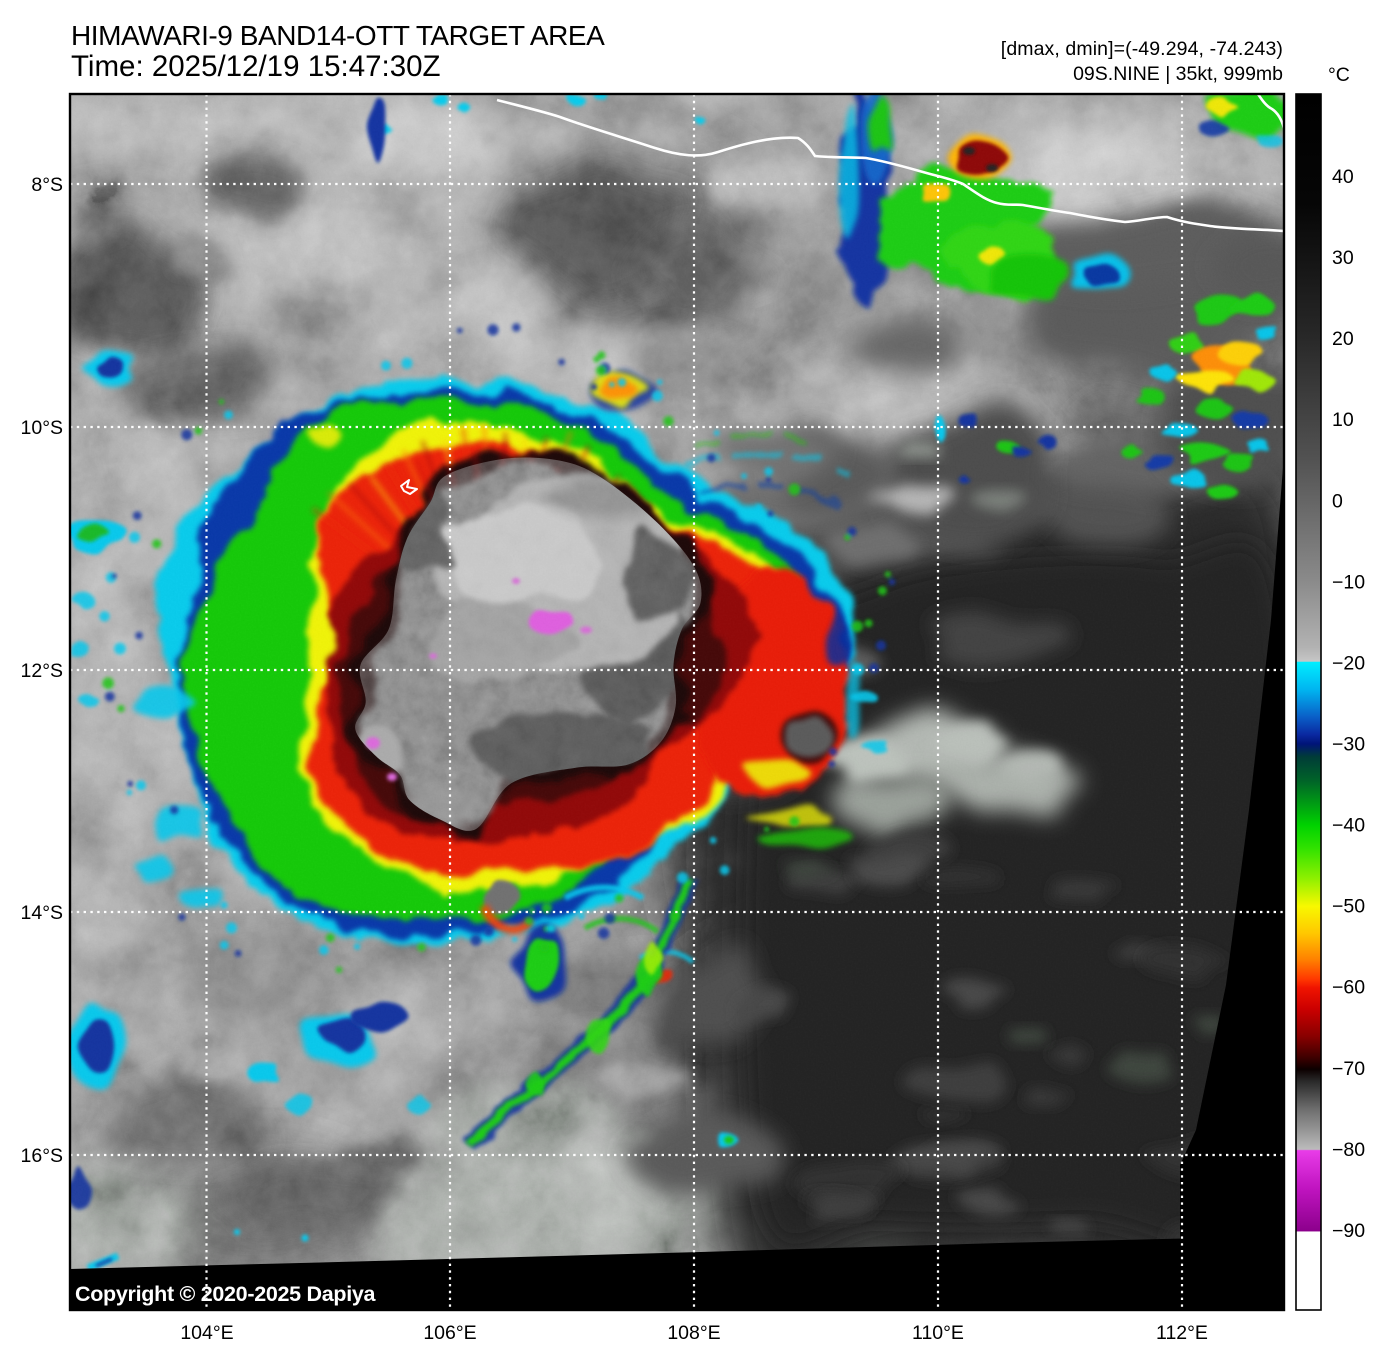 The width and height of the screenshot is (1388, 1359). What do you see at coordinates (1348, 1150) in the screenshot?
I see `svg-text: −80` at bounding box center [1348, 1150].